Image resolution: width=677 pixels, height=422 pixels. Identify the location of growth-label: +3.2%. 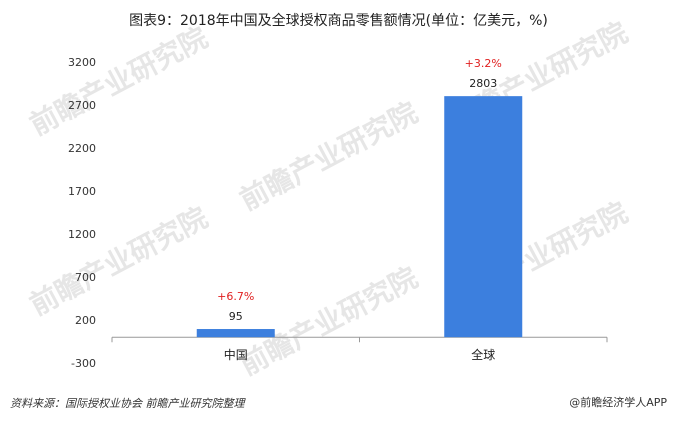
(483, 63).